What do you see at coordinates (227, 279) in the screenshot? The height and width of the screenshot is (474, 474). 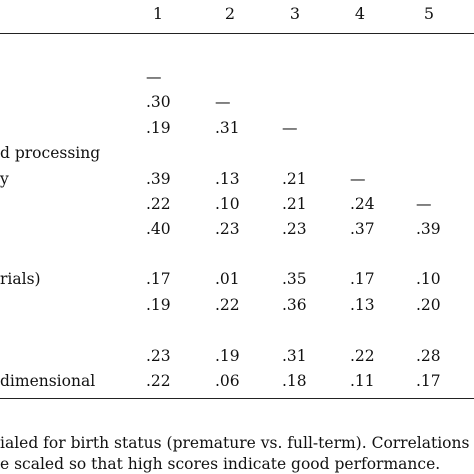 I see `table-cell: .01` at bounding box center [227, 279].